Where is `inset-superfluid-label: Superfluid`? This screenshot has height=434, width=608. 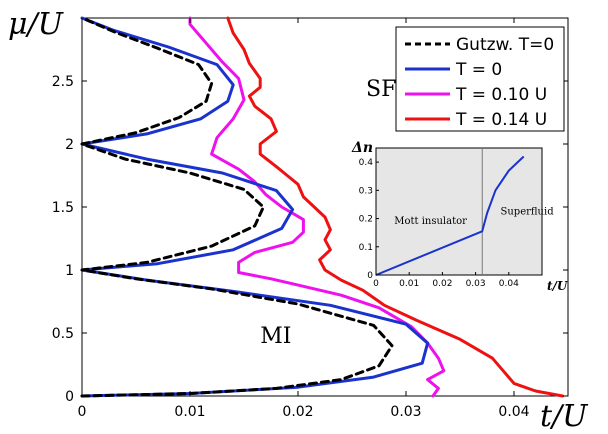 inset-superfluid-label: Superfluid is located at coordinates (528, 211).